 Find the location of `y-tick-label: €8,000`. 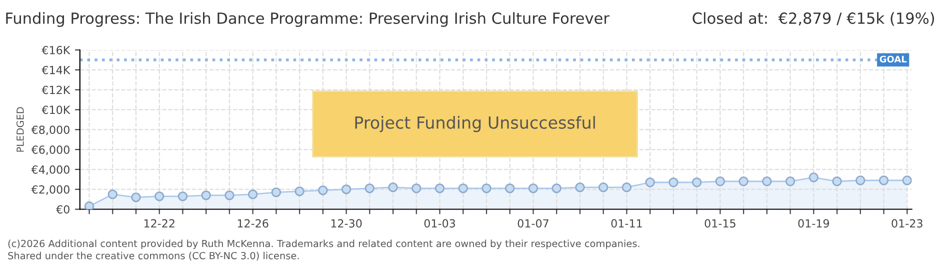

y-tick-label: €8,000 is located at coordinates (50, 131).